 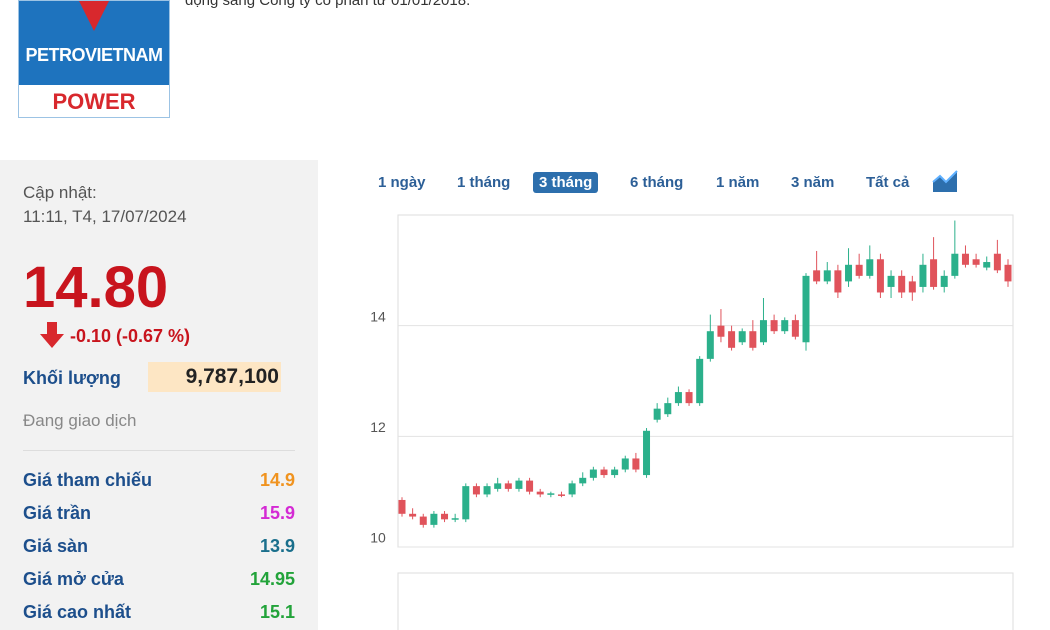 I want to click on divider, so click(x=159, y=450).